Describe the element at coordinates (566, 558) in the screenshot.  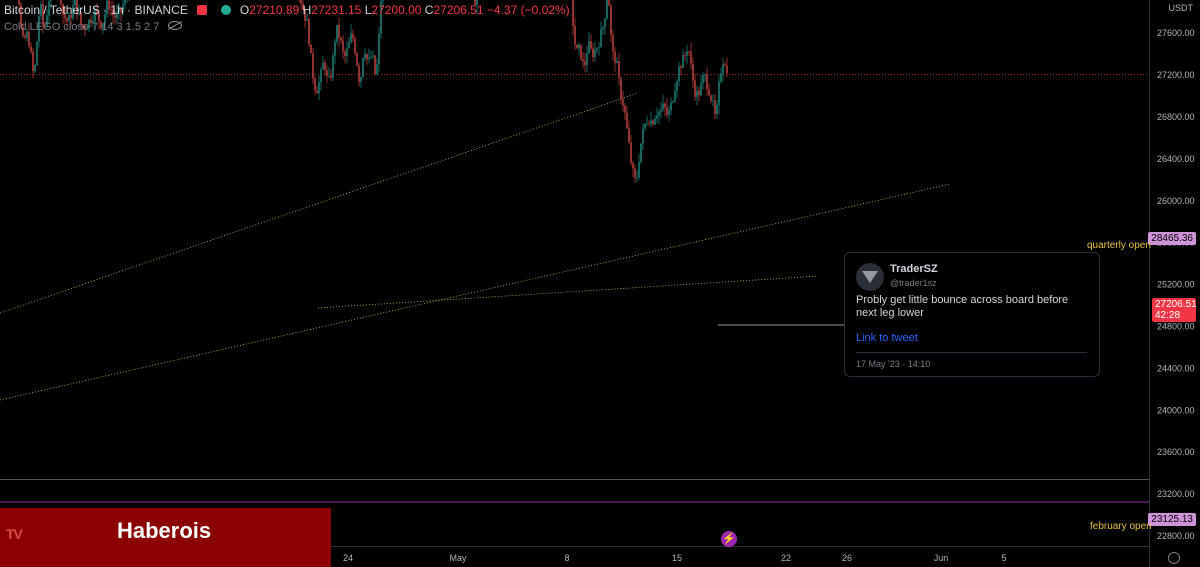
I see `x-tick-label: 8` at that location.